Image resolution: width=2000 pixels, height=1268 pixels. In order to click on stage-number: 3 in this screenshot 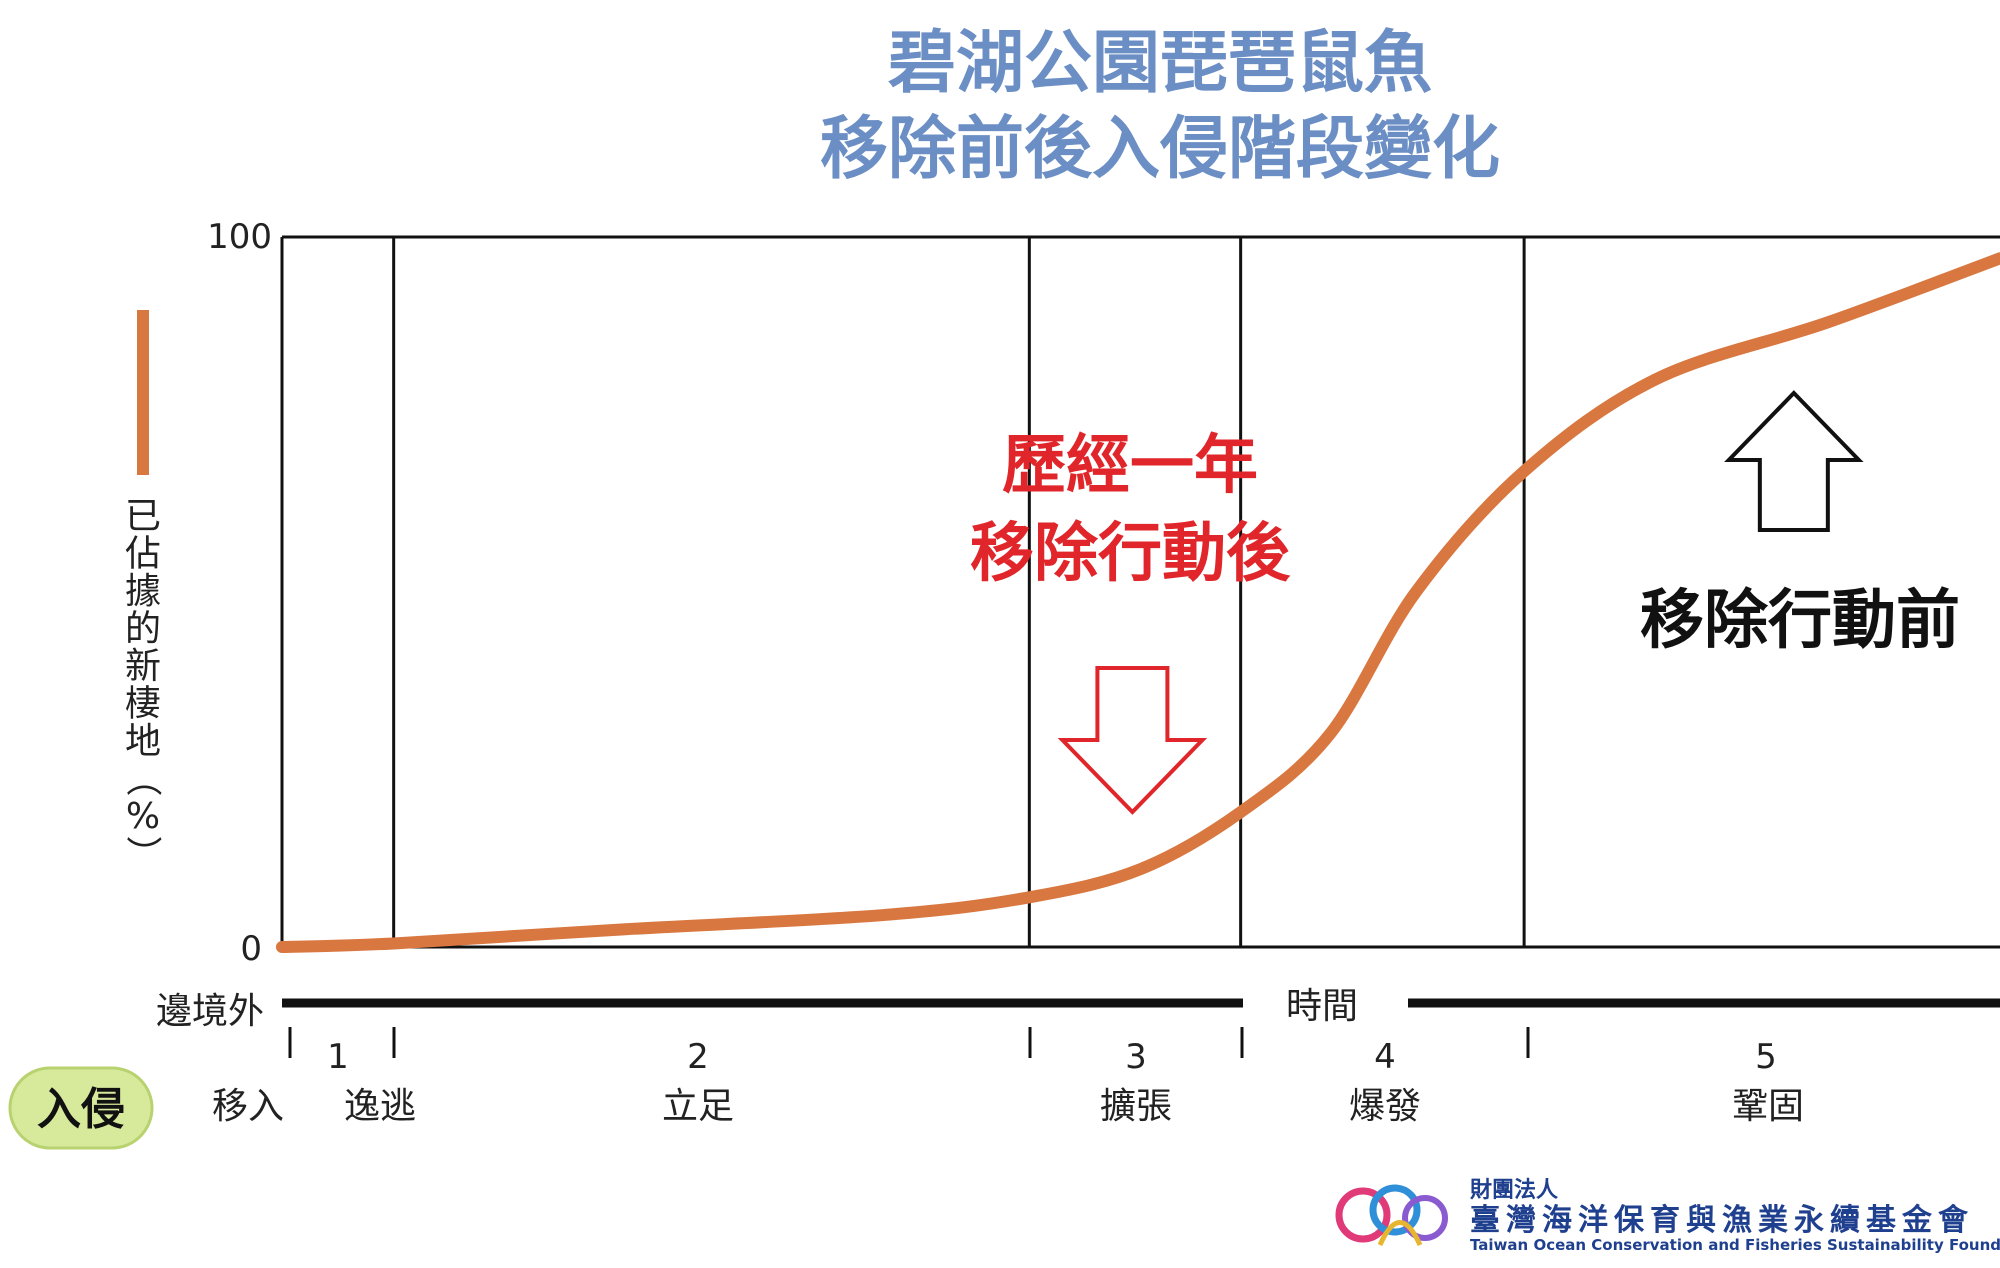, I will do `click(1136, 1057)`.